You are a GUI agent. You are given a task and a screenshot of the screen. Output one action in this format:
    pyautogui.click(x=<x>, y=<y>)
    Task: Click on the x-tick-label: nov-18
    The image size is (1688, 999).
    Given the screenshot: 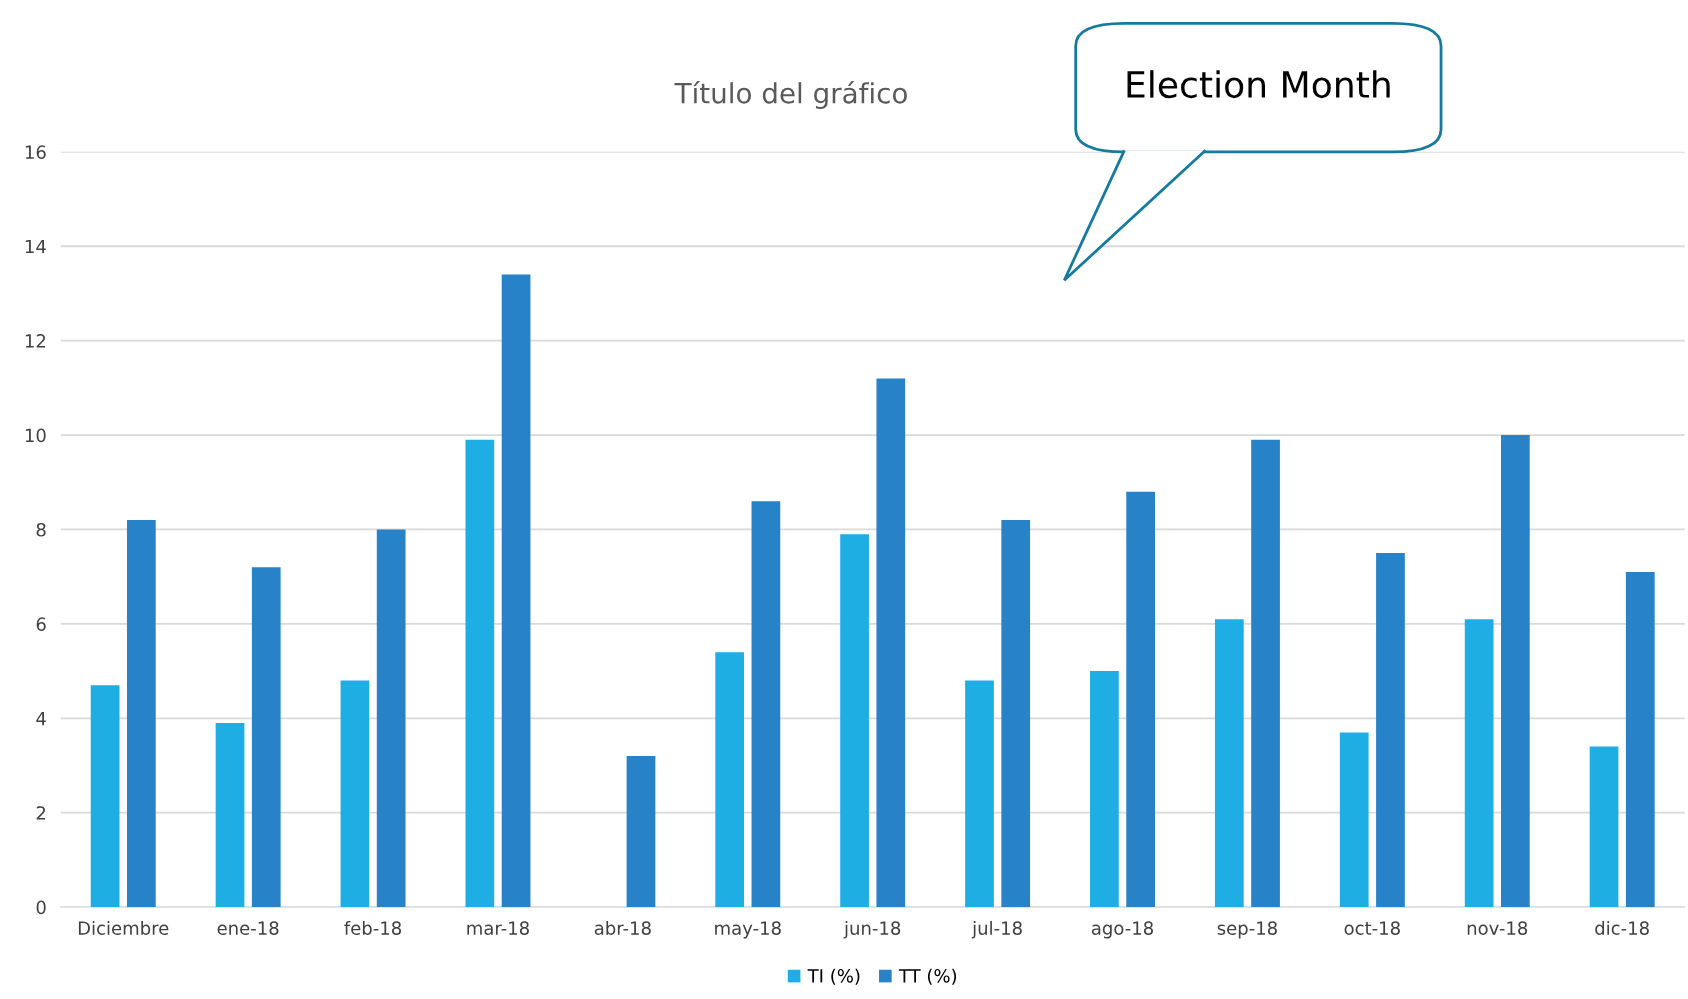 What is the action you would take?
    pyautogui.click(x=1497, y=928)
    